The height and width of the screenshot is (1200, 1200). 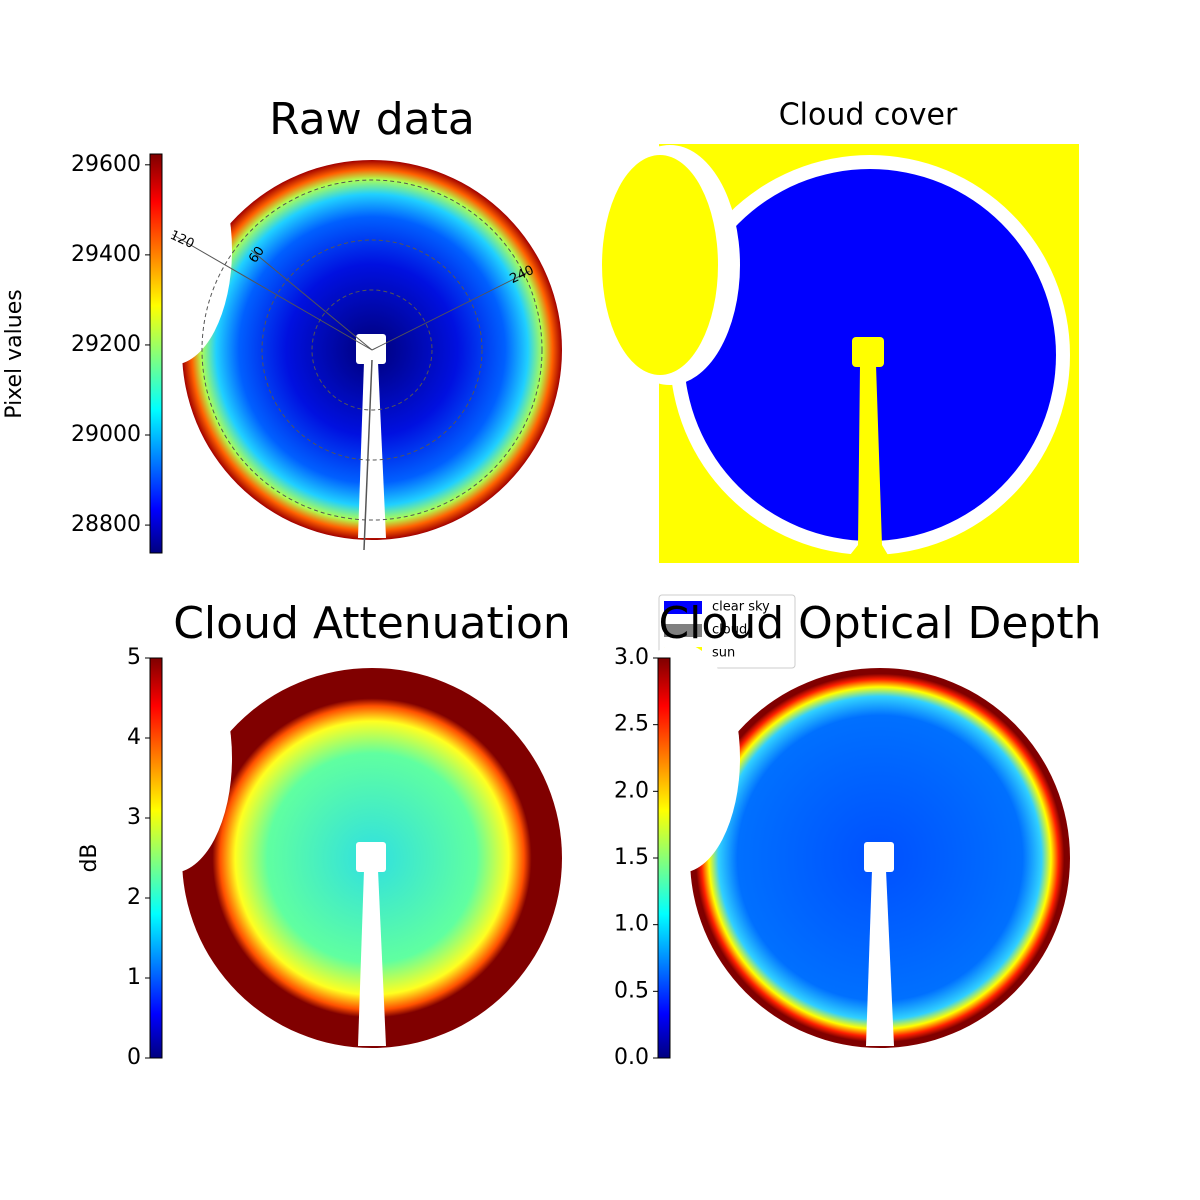 I want to click on colorbar-label: Pixel values, so click(x=14, y=353).